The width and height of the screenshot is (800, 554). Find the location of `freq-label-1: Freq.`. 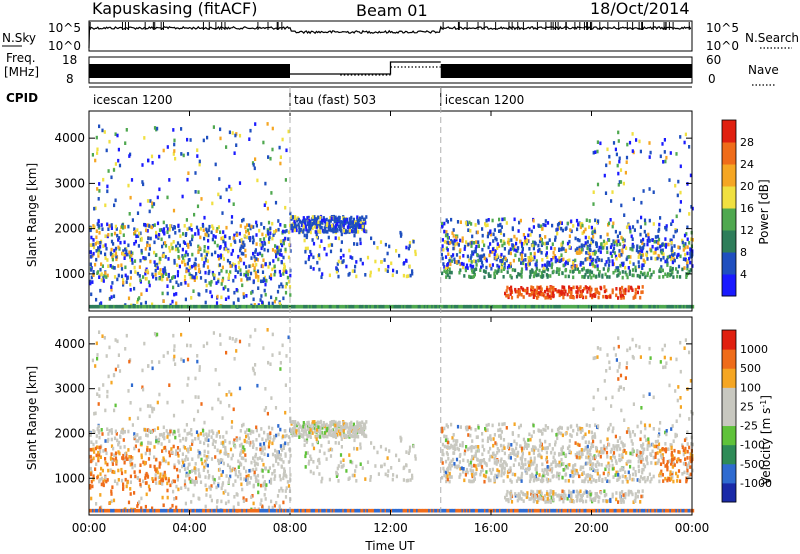

freq-label-1: Freq. is located at coordinates (21, 58).